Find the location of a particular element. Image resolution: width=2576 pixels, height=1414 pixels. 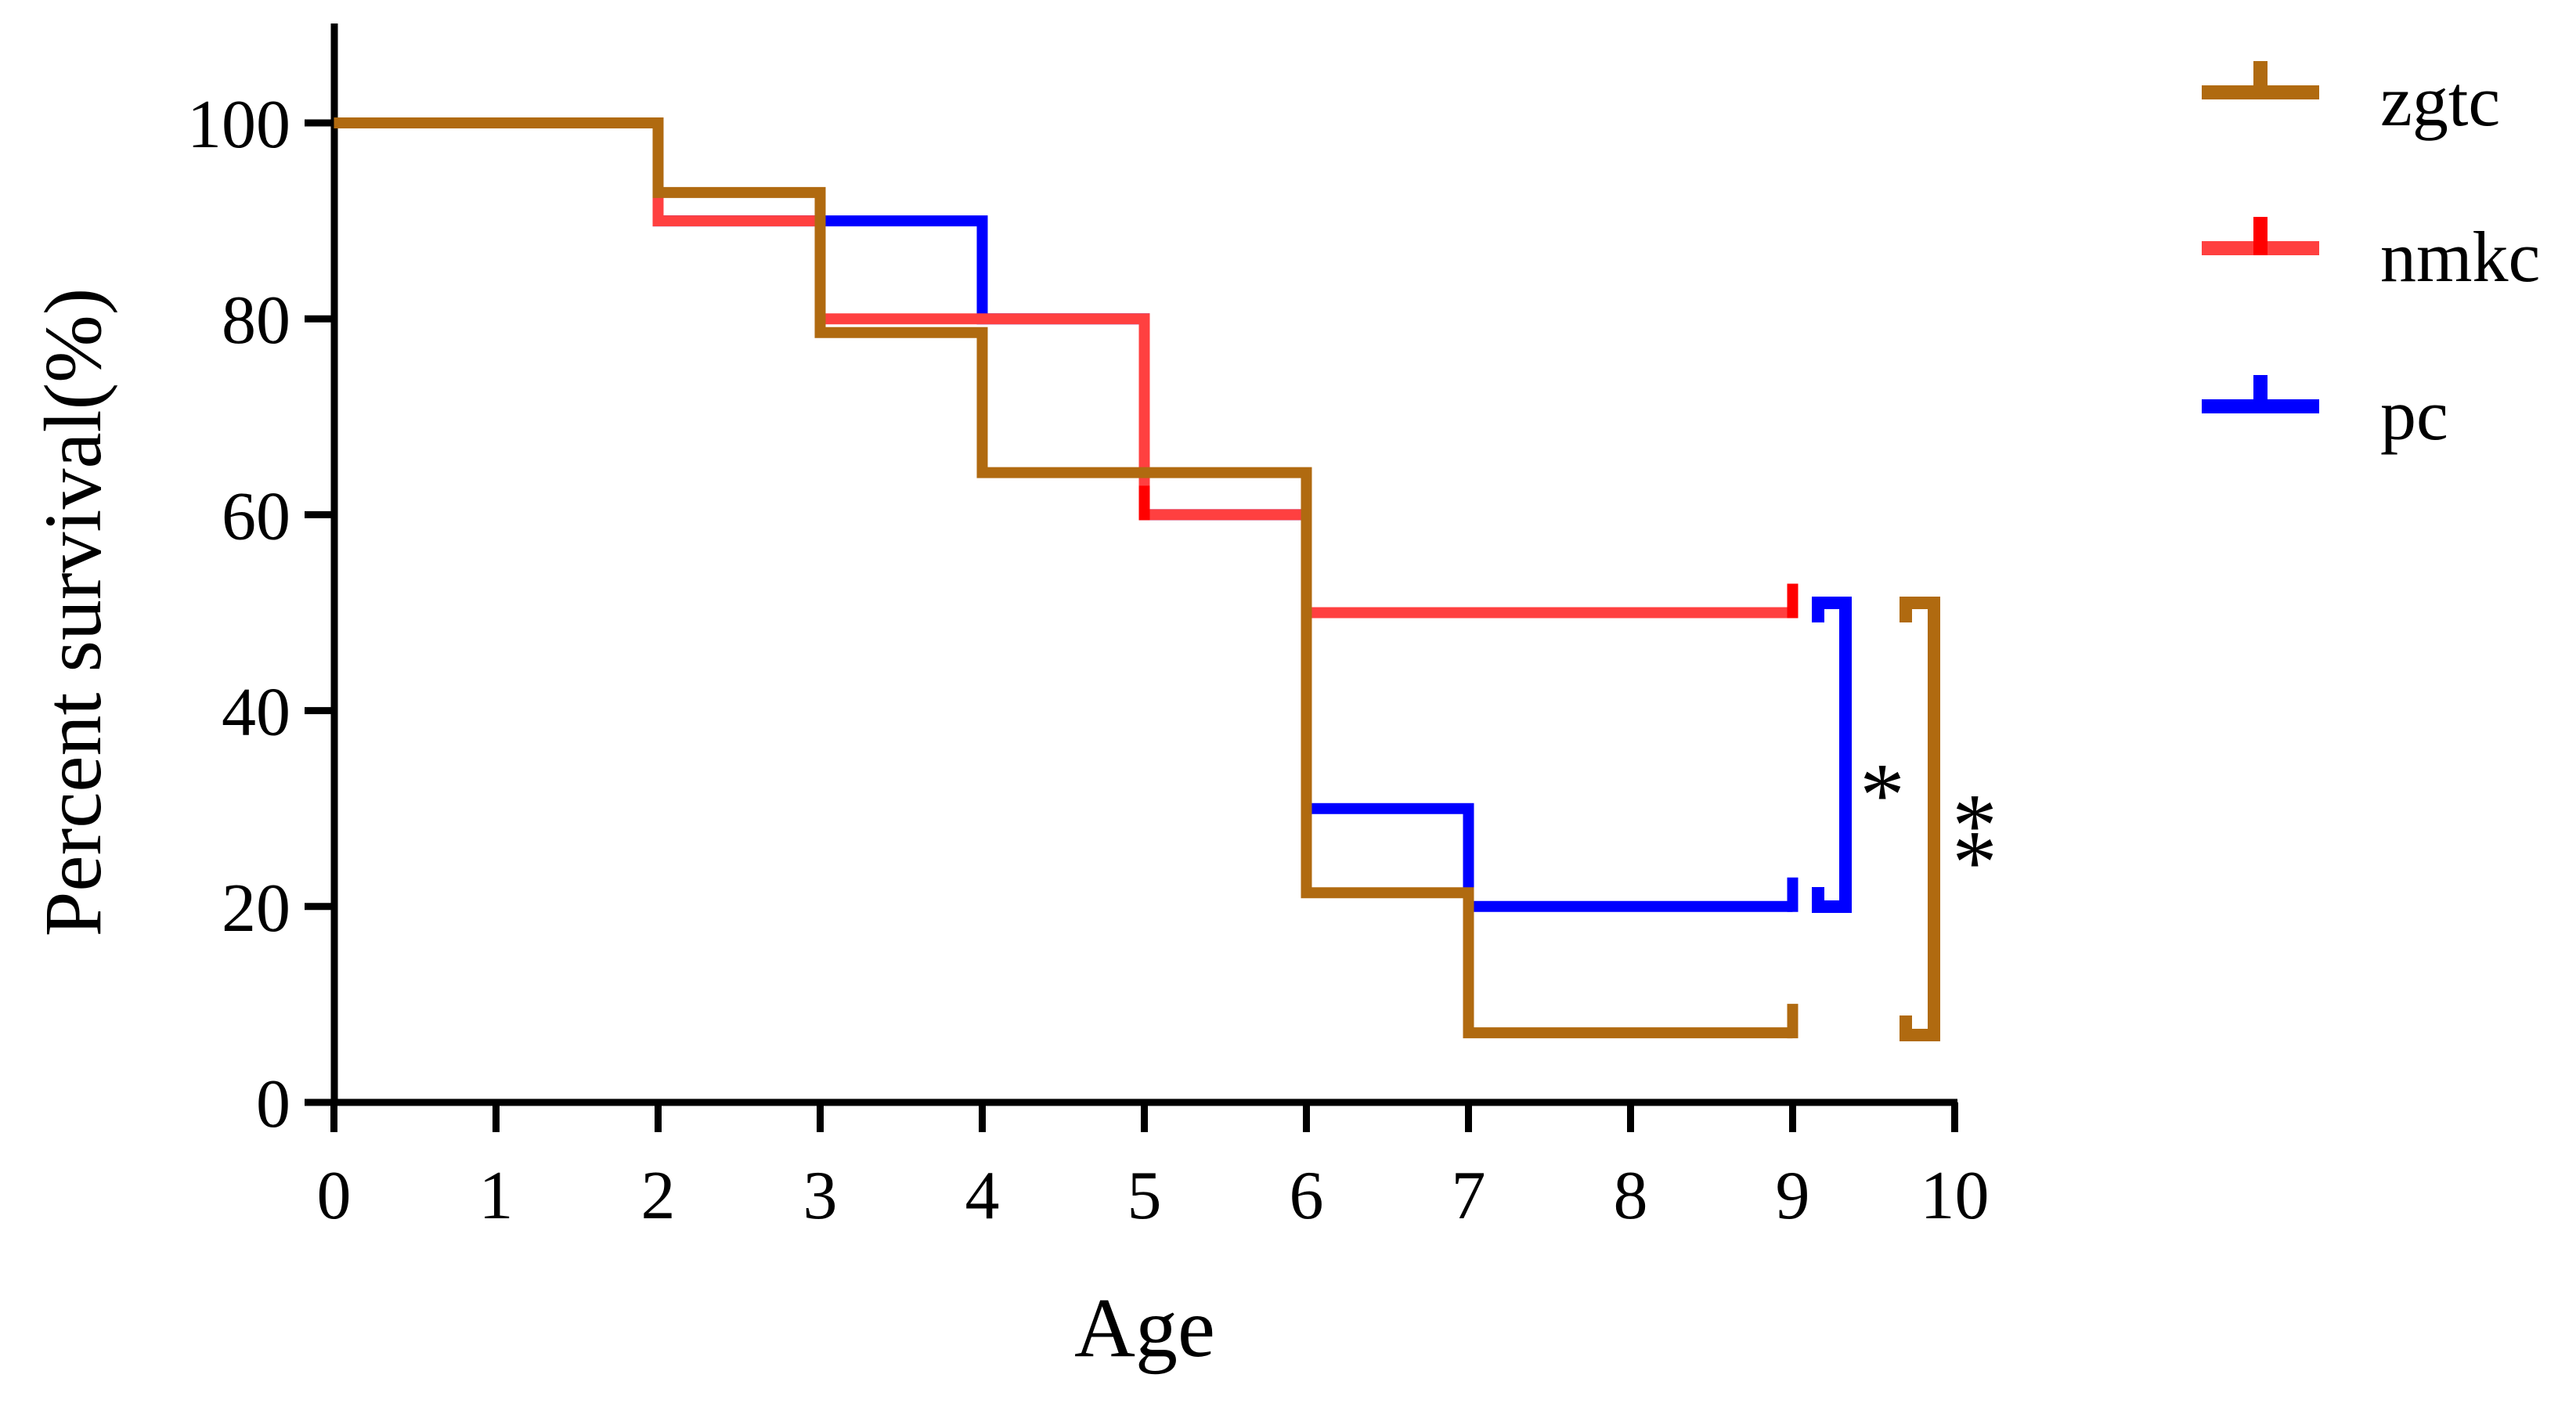

x-axis-title: Age is located at coordinates (1145, 1328).